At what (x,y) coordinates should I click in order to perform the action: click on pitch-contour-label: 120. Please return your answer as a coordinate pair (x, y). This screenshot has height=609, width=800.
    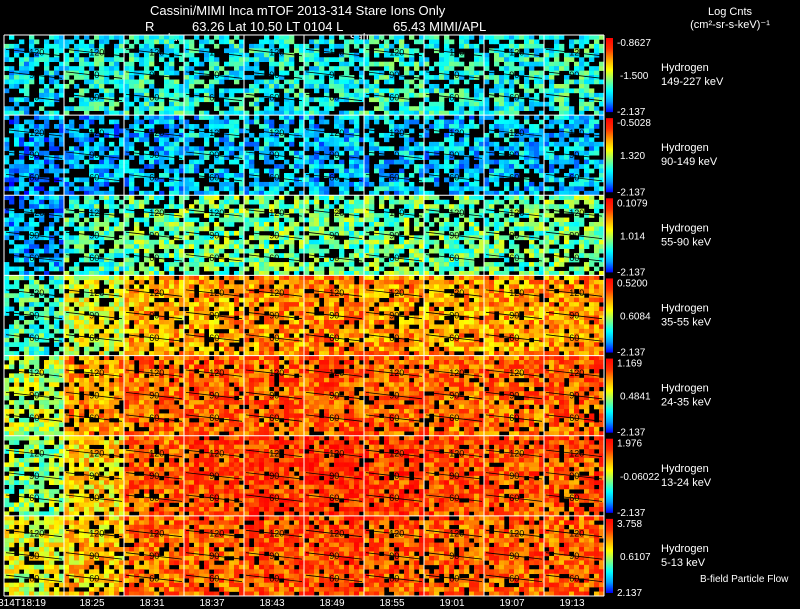
    Looking at the image, I should click on (96, 53).